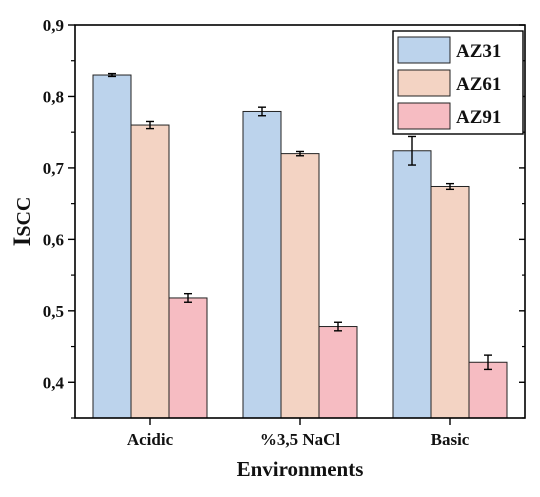  I want to click on legend-label: AZ31, so click(478, 51).